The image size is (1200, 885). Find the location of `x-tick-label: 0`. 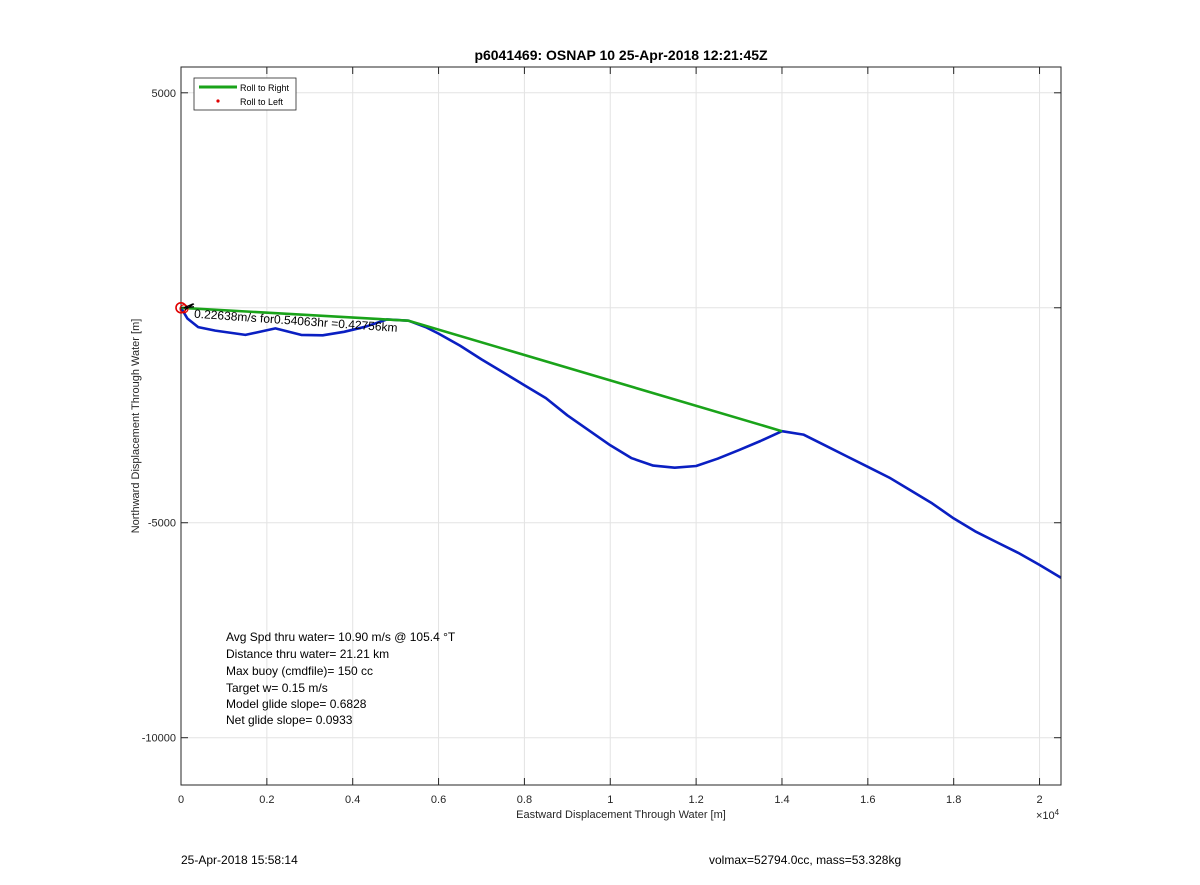

x-tick-label: 0 is located at coordinates (181, 800).